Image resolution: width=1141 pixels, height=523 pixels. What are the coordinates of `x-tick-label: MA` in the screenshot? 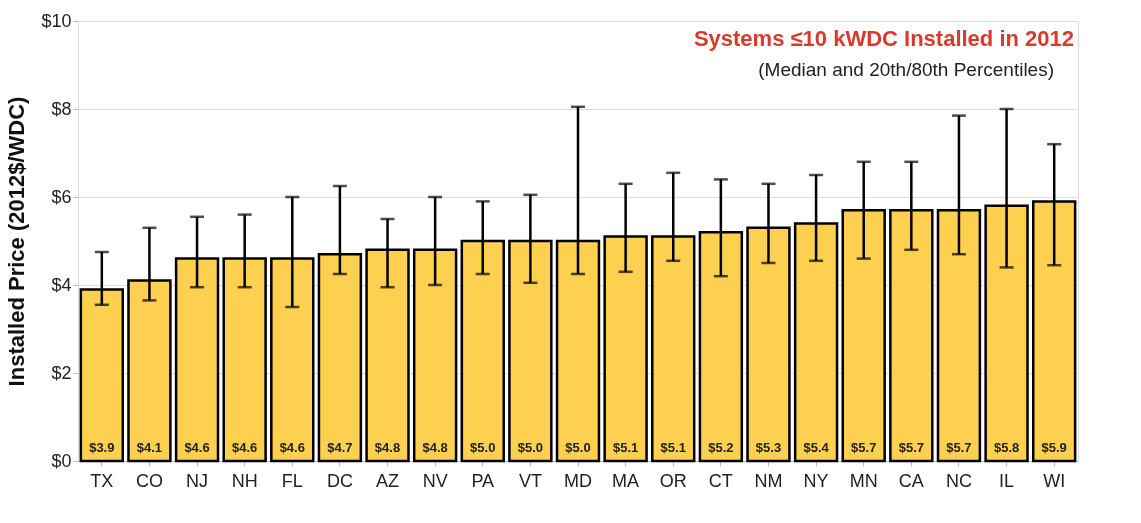 It's located at (626, 480).